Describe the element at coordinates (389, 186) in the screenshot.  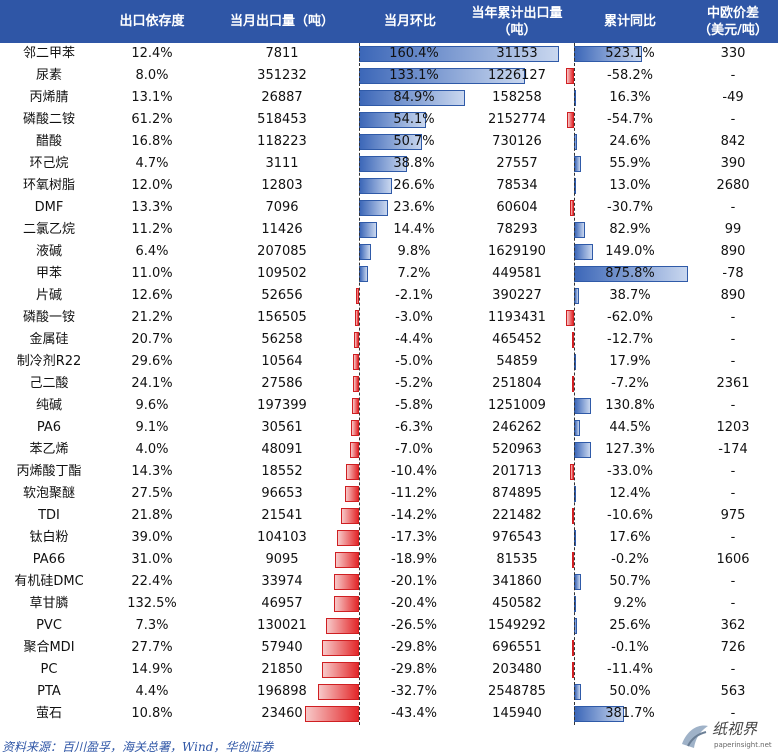
I see `table-row: 环氧树脂 12.0% 12803 26.6% 78534 13.0% 2680` at that location.